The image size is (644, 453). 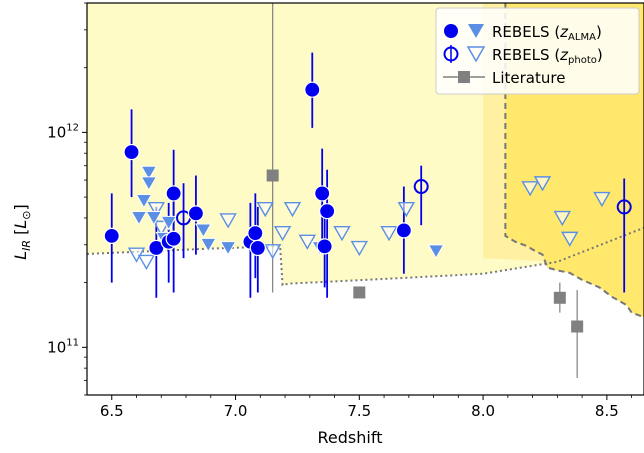 I want to click on x-tick-label: 7.5, so click(x=359, y=411).